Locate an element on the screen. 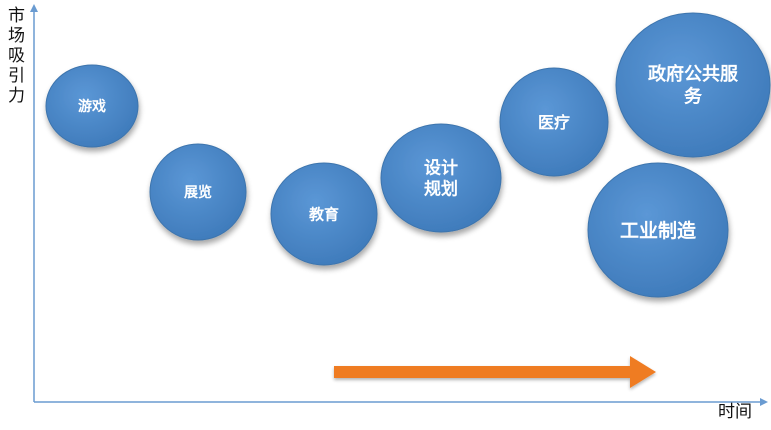  y-axis-label: 市场吸引力 is located at coordinates (16, 56).